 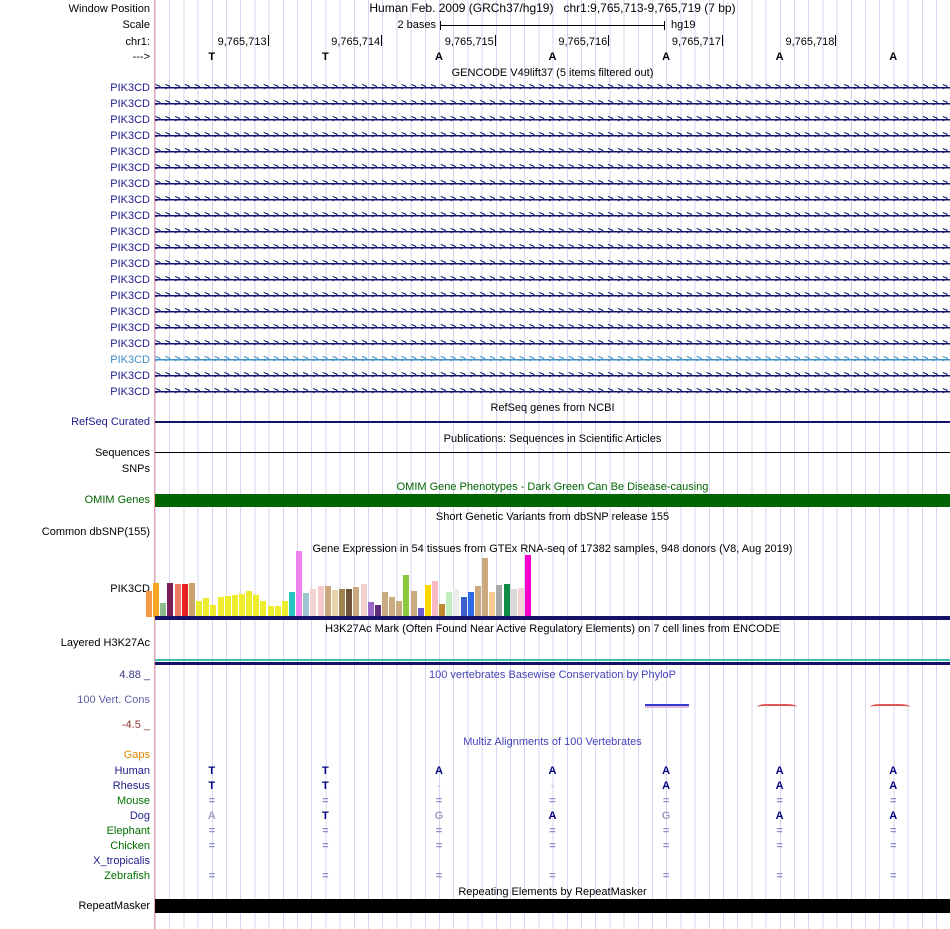 What do you see at coordinates (667, 706) in the screenshot?
I see `phylop-conservation-mark-blue` at bounding box center [667, 706].